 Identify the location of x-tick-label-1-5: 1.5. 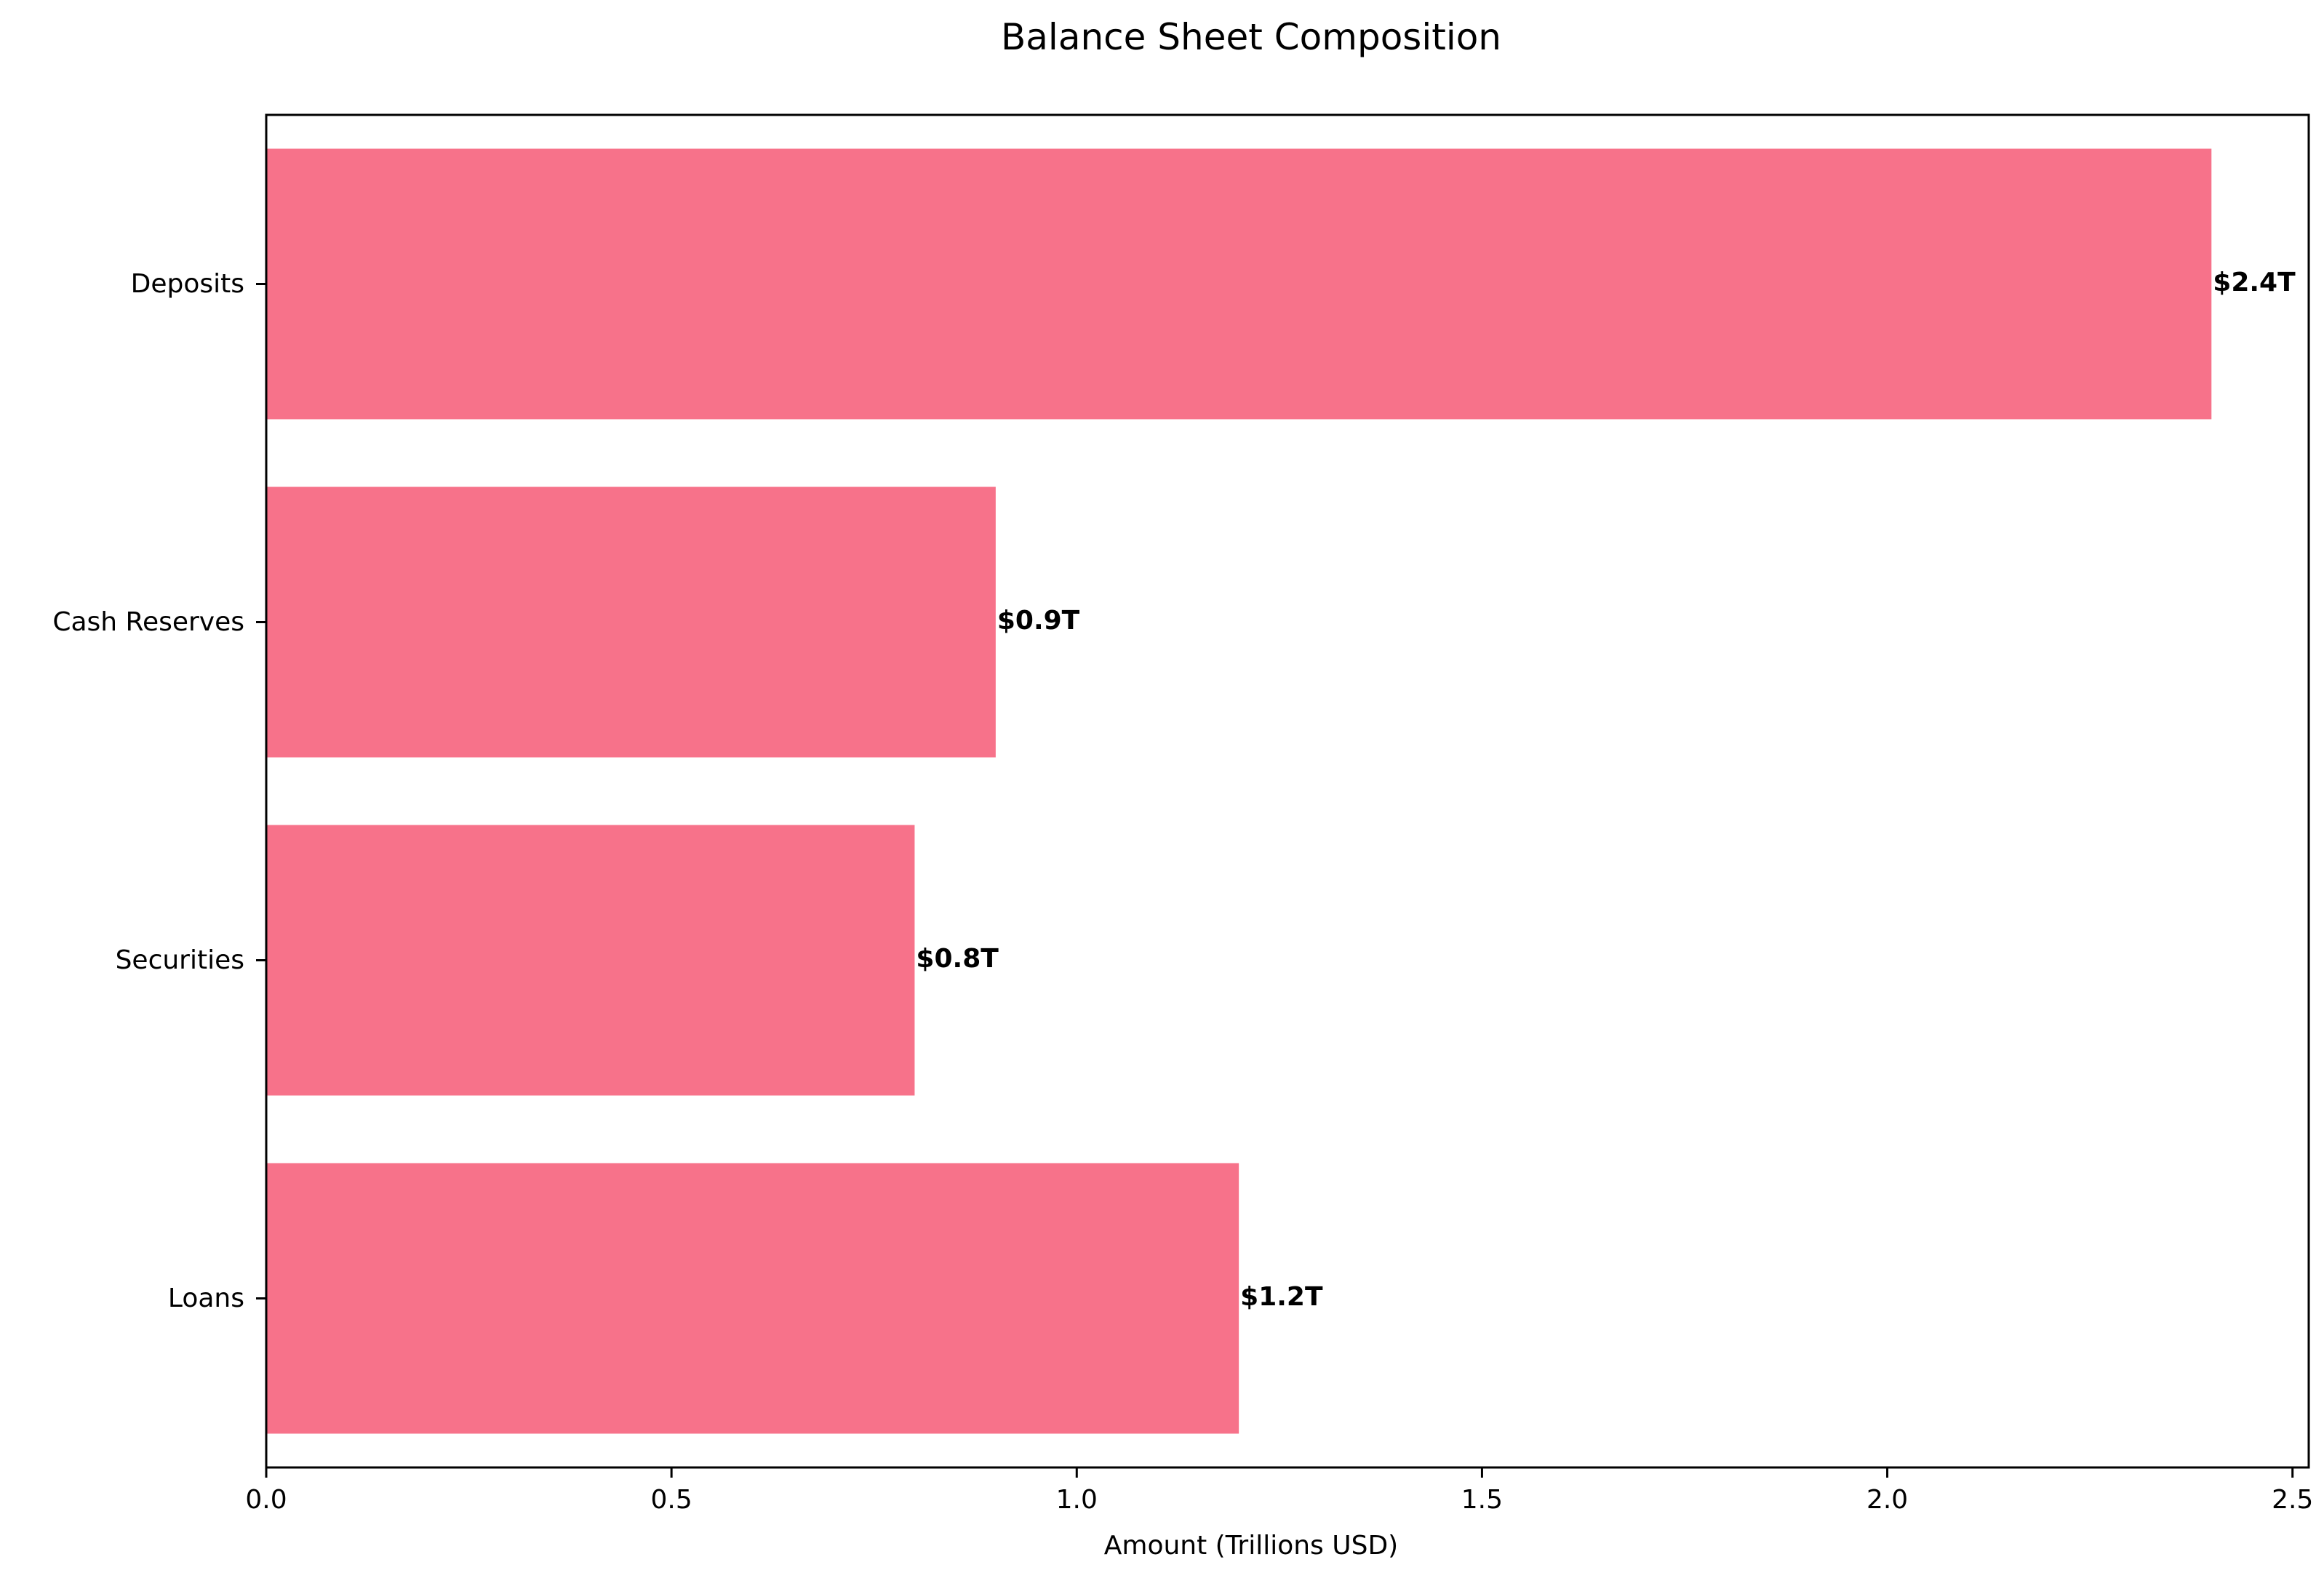
(1482, 1500).